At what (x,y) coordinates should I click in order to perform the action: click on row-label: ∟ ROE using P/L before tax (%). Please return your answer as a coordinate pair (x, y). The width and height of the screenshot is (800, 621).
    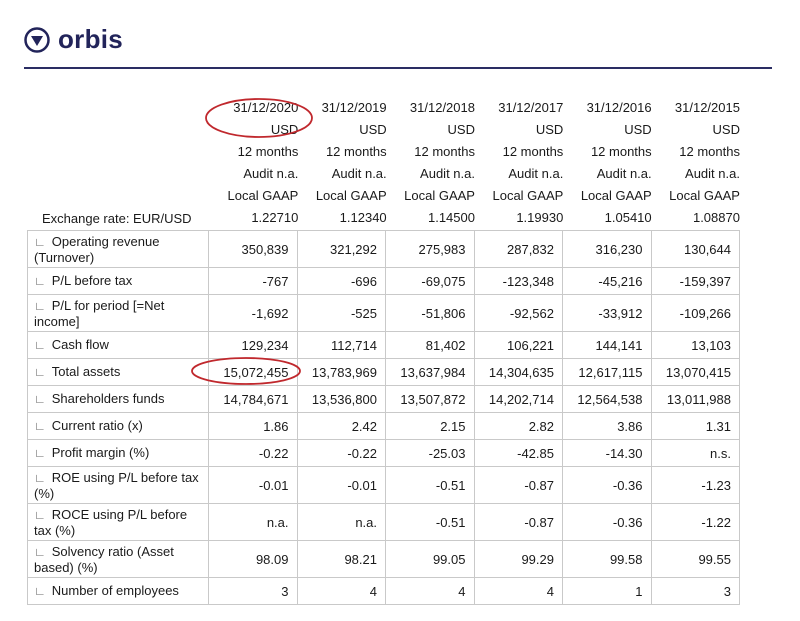
    Looking at the image, I should click on (118, 485).